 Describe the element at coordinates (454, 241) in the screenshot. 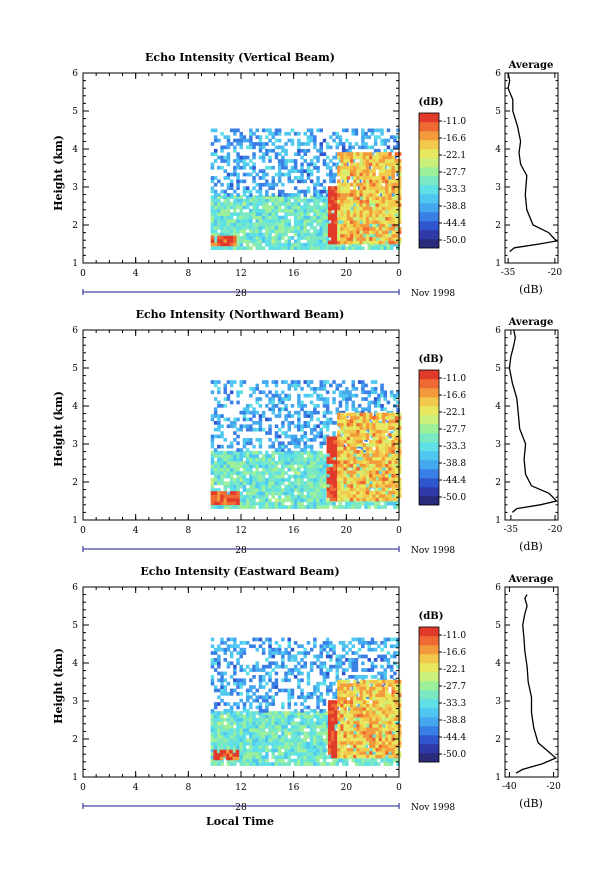

I see `colorbar-tick-label: -50.0` at that location.